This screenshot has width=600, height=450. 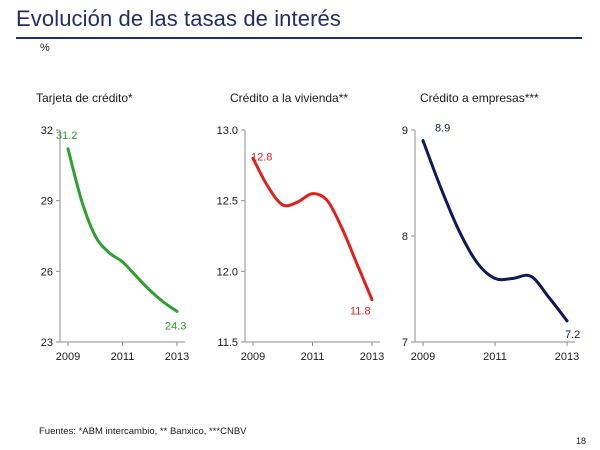 I want to click on end-value-label: 11.8, so click(x=360, y=312).